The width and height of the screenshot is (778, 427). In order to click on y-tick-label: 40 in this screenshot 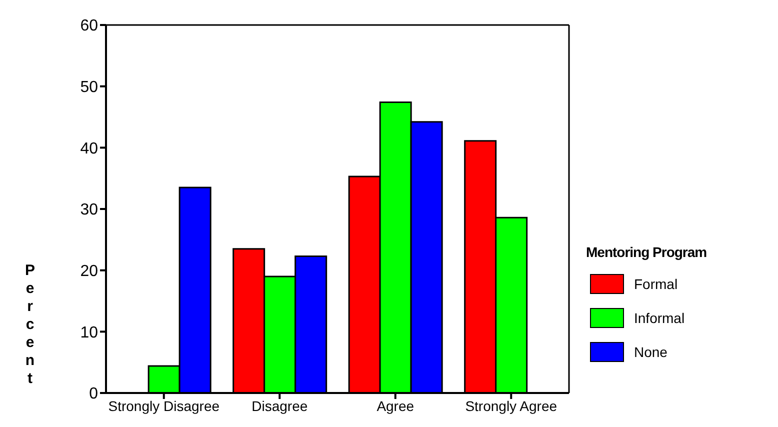, I will do `click(89, 149)`.